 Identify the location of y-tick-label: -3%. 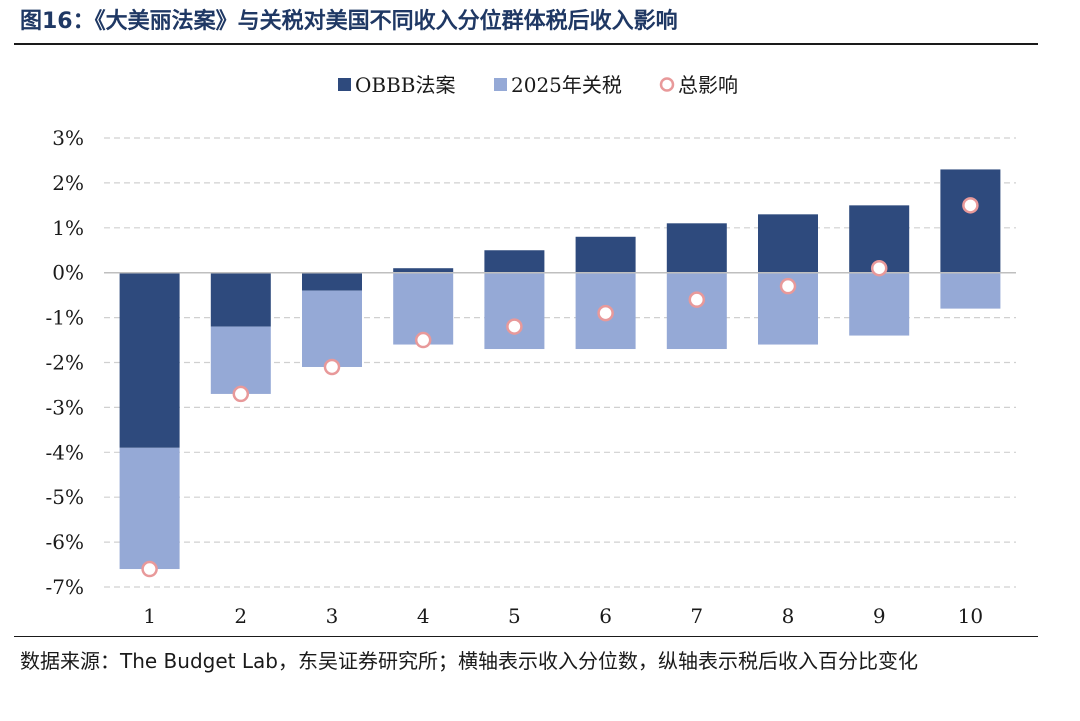
(65, 407).